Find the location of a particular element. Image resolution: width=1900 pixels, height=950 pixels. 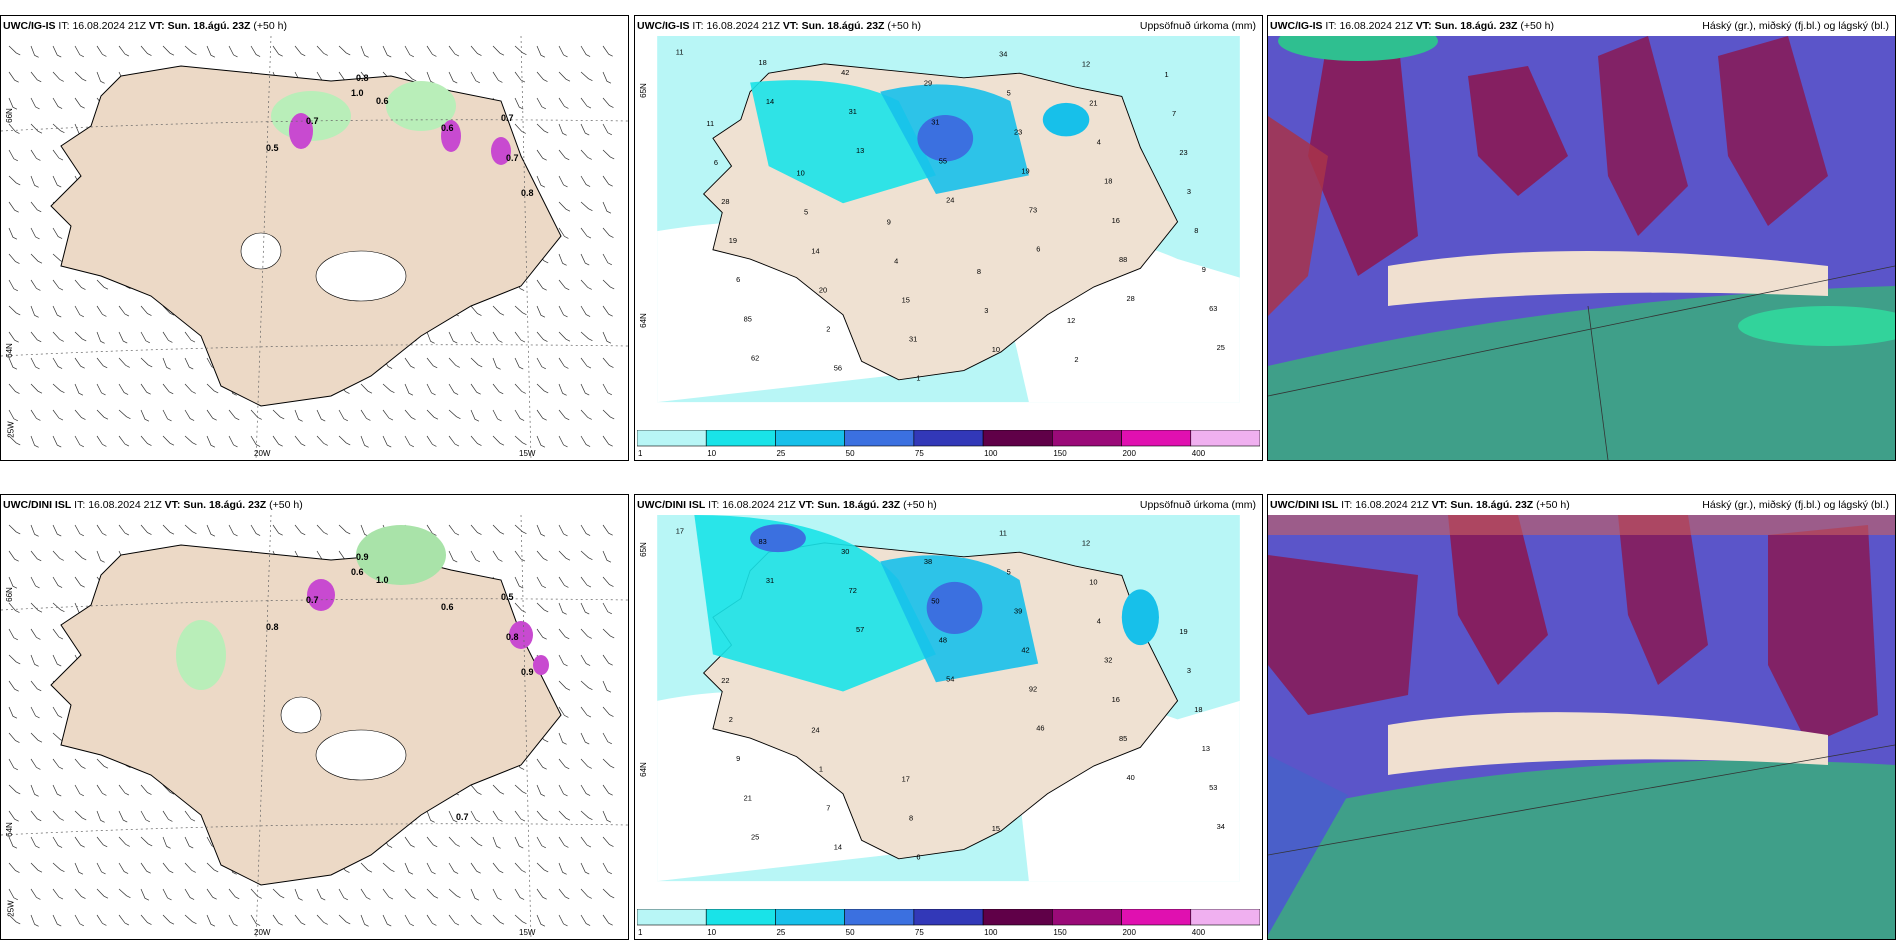

precip-amount: 21 is located at coordinates (748, 797).